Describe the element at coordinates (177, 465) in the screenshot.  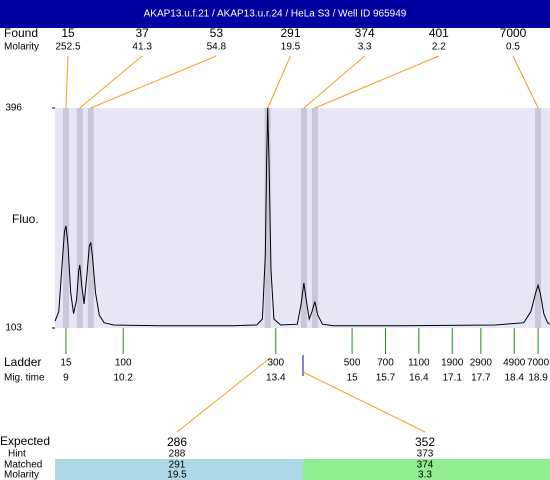
I see `matched-value: 291` at that location.